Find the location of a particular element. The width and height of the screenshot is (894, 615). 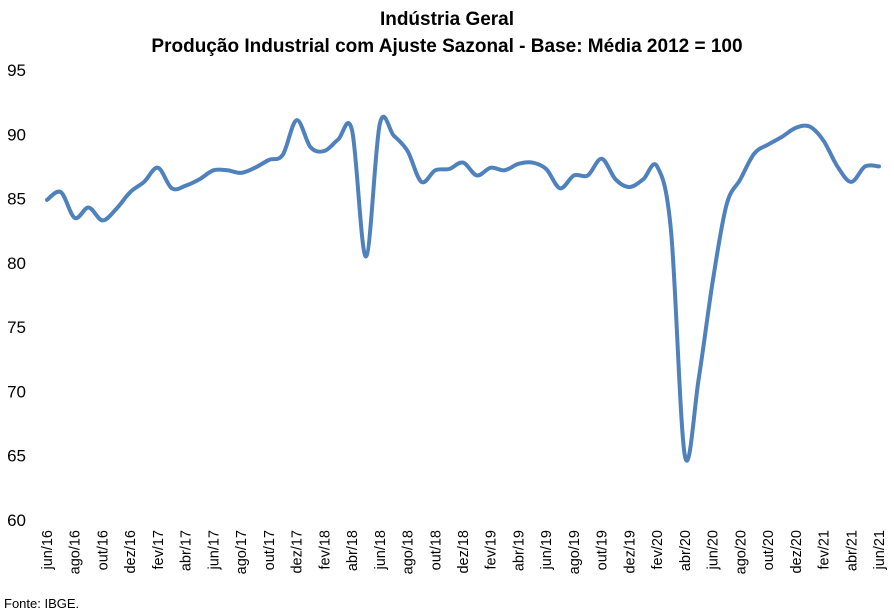

x-tick-label: jun/21 is located at coordinates (880, 550).